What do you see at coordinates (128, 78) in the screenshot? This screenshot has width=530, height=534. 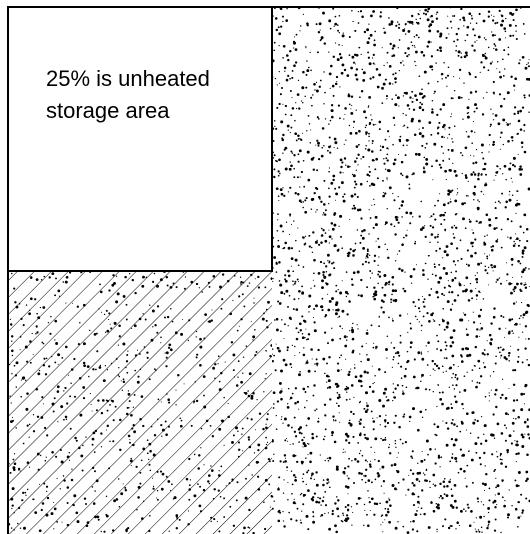 I see `storage-label-line-1: 25% is unheated` at bounding box center [128, 78].